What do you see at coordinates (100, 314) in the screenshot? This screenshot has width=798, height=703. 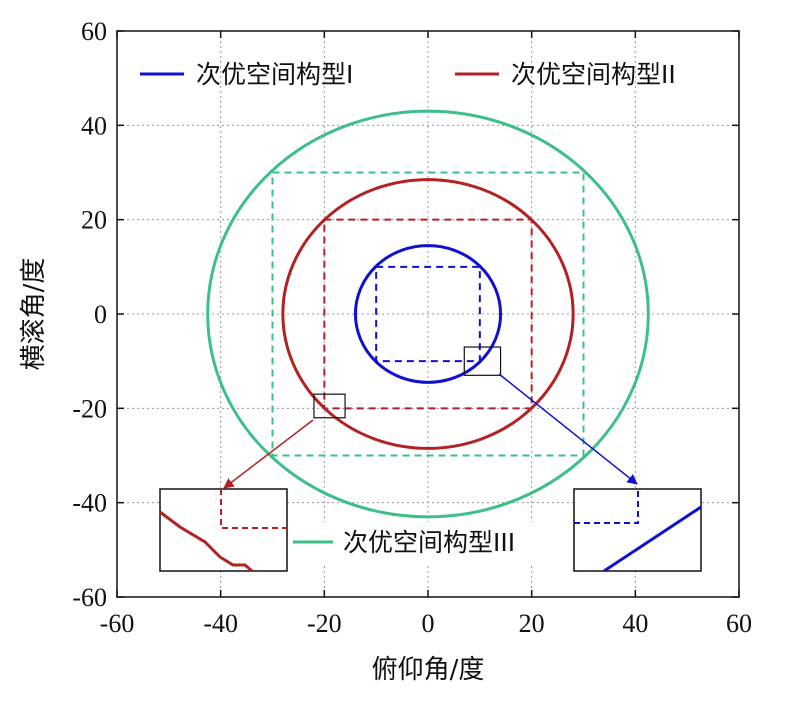 I see `y-tick-label: 0` at bounding box center [100, 314].